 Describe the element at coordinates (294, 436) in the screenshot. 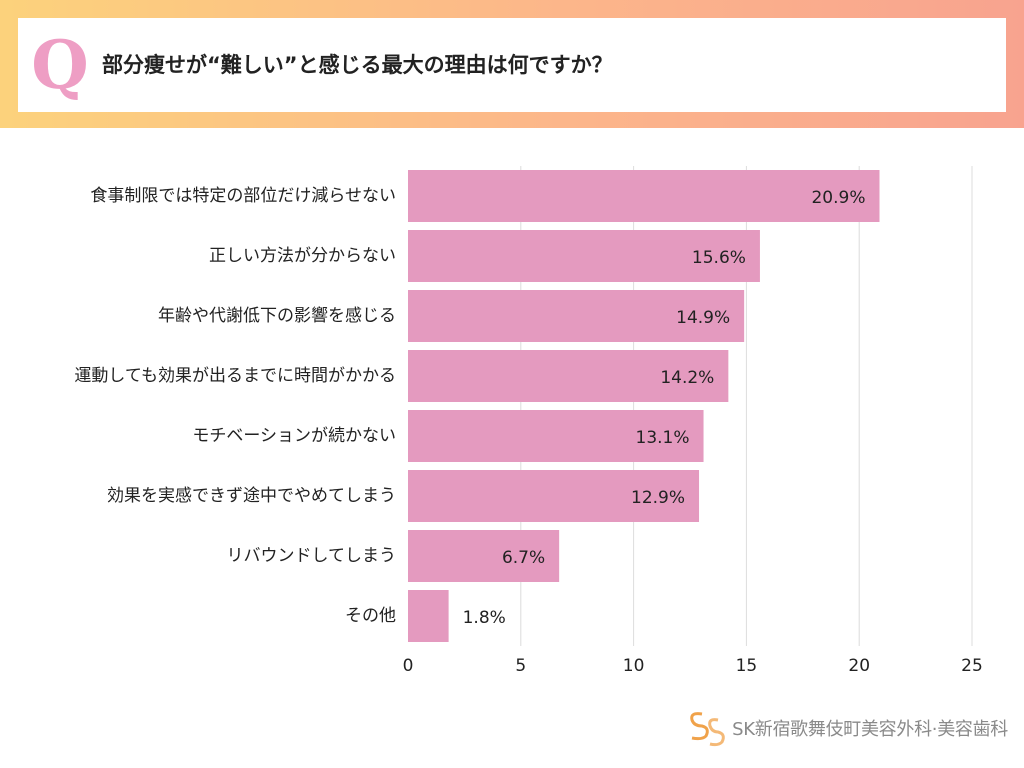

I see `category-label: モチベーションが続かない` at that location.